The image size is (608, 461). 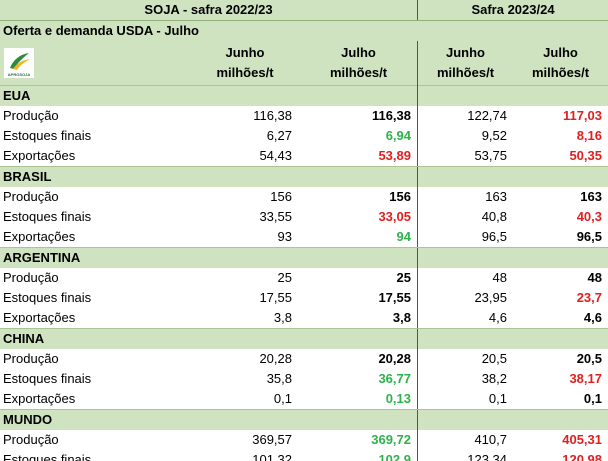 I want to click on value-jun-2223: 3,8, so click(x=282, y=317).